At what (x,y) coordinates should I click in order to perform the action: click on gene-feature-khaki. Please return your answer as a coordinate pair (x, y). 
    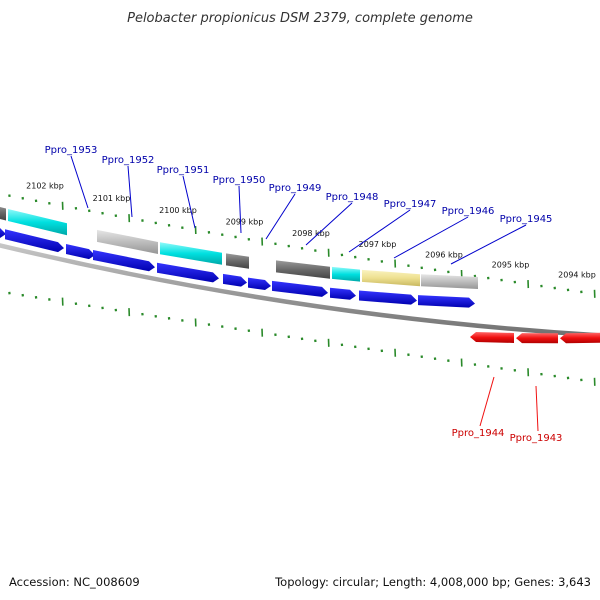
    Looking at the image, I should click on (391, 278).